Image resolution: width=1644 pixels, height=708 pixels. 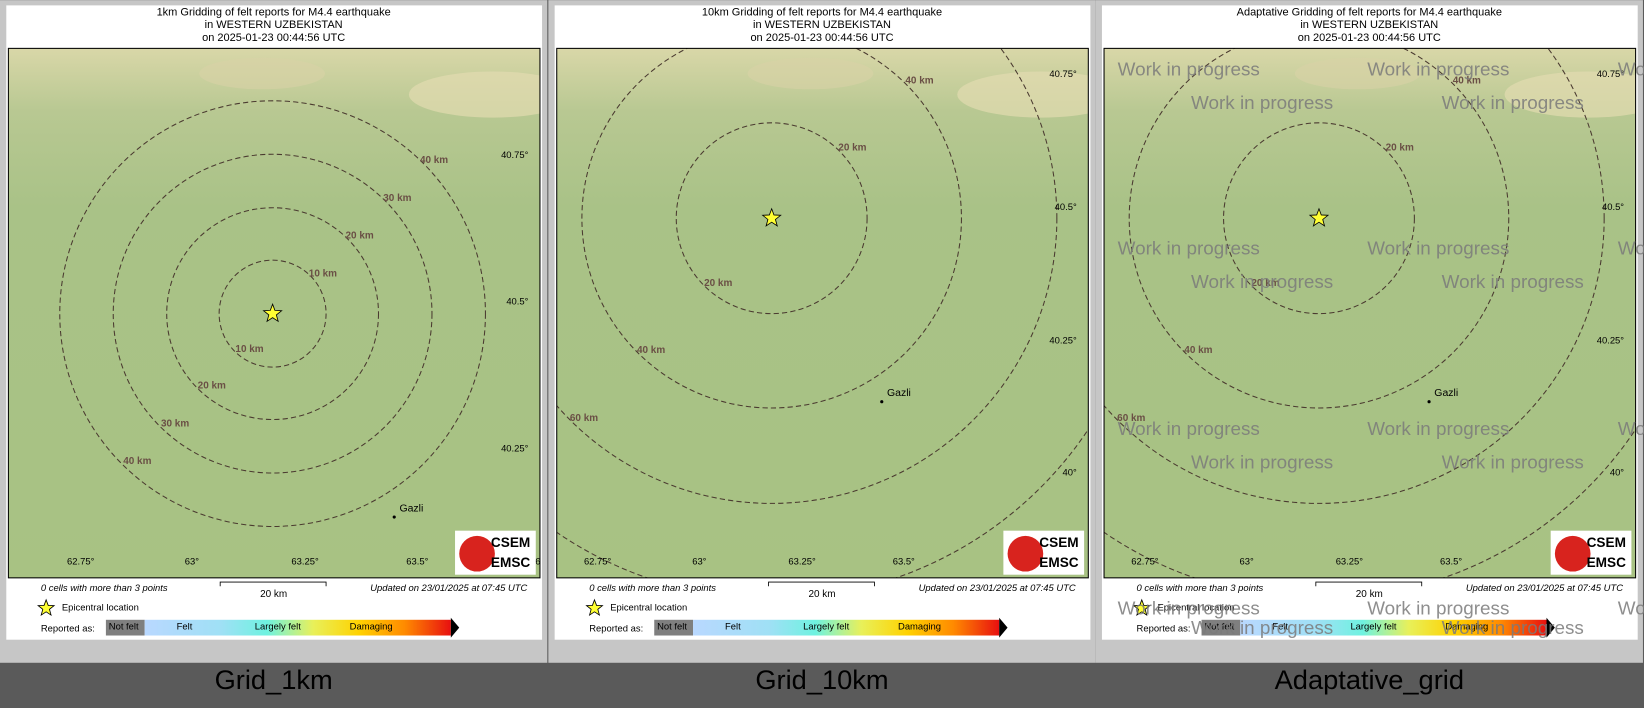 I want to click on panel-caption: Grid_10km, so click(x=821, y=679).